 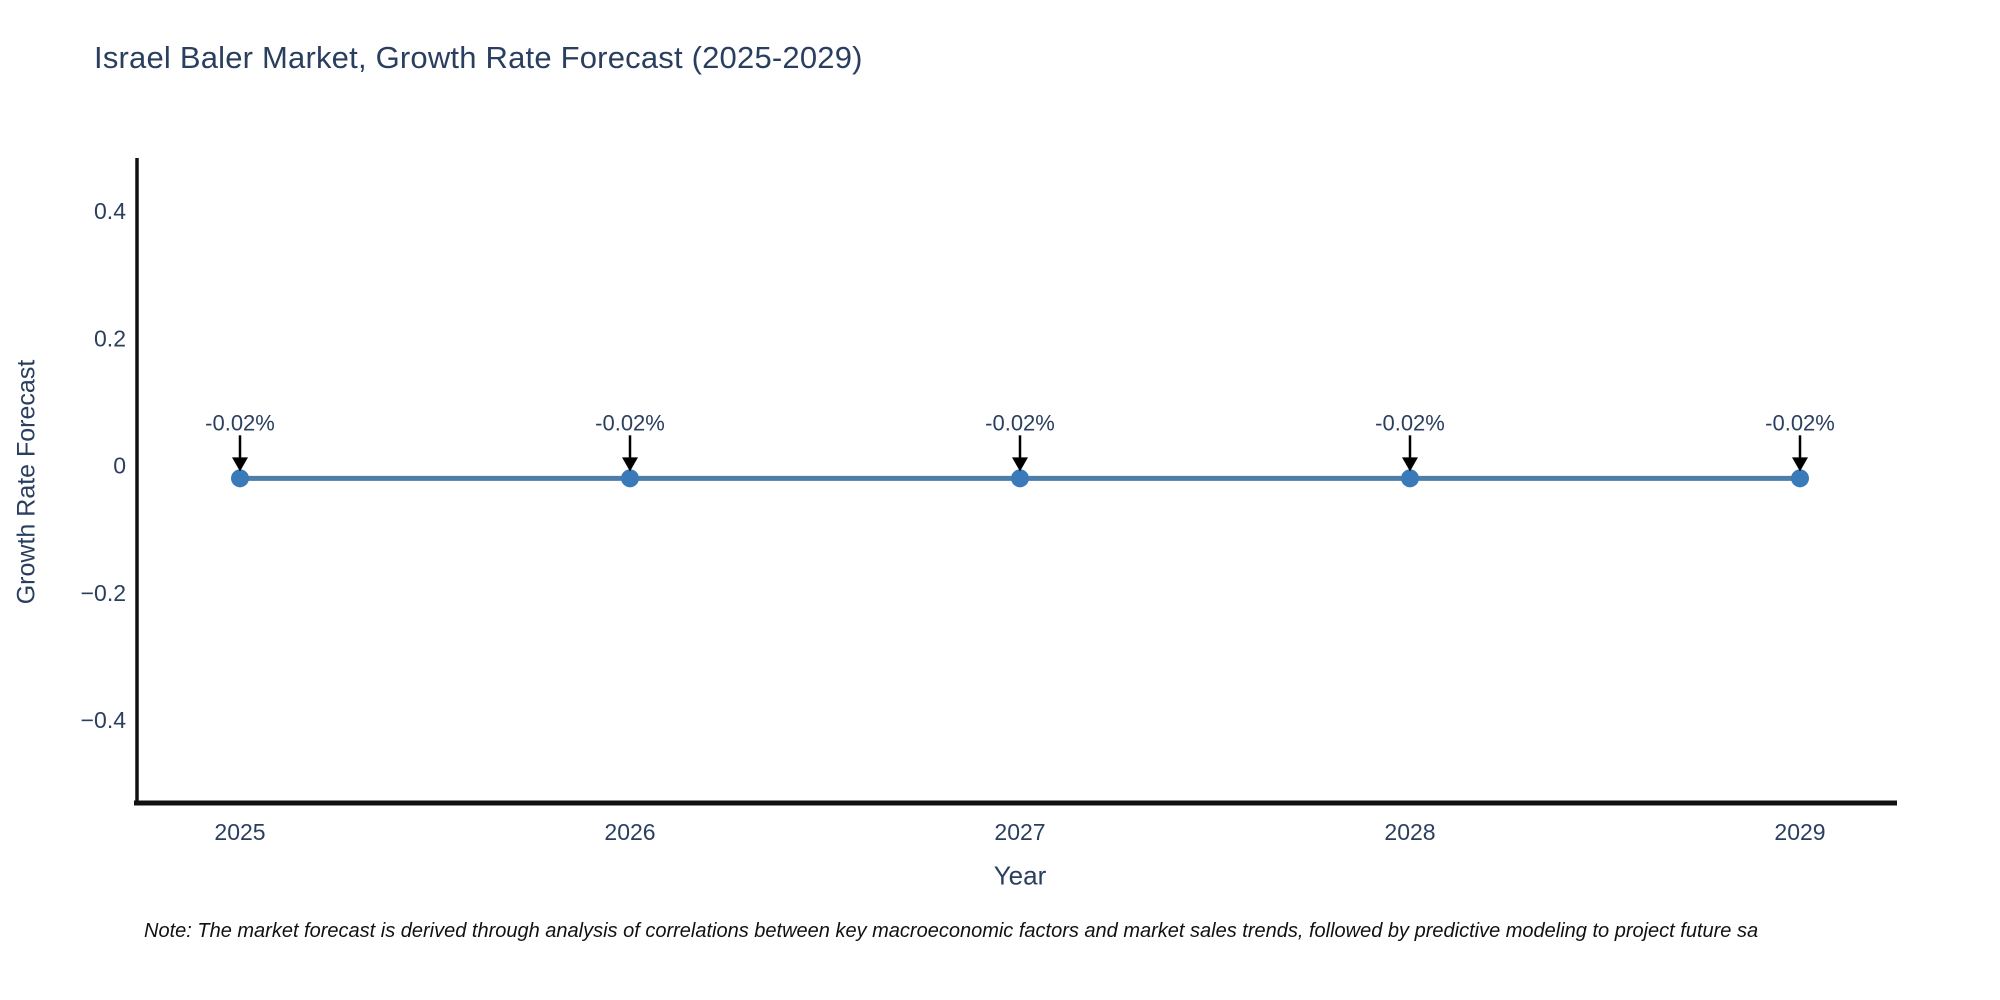 I want to click on y-tick-label: 0.4, so click(x=110, y=211).